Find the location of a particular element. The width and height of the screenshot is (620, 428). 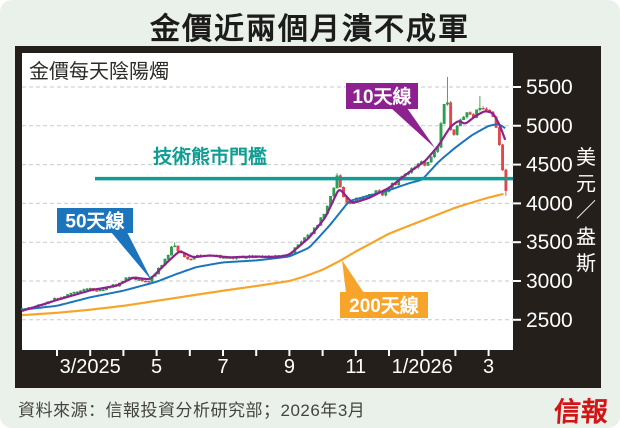

y-tick-label: 3000 is located at coordinates (549, 281).